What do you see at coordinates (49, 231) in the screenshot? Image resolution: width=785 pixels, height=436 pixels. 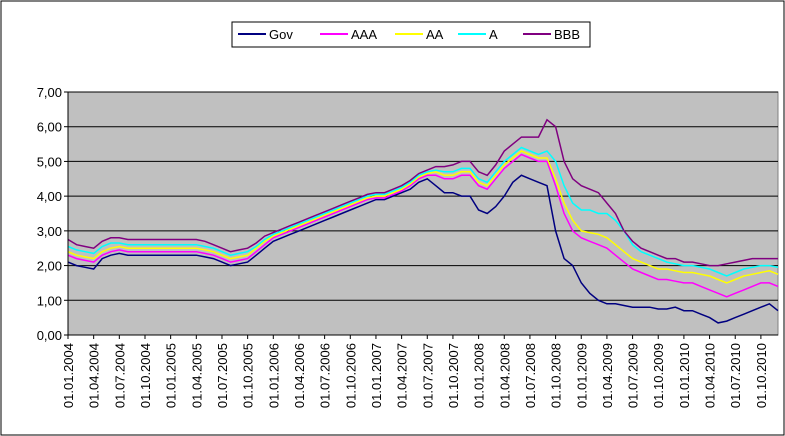 I see `y-tick-label: 3,00` at bounding box center [49, 231].